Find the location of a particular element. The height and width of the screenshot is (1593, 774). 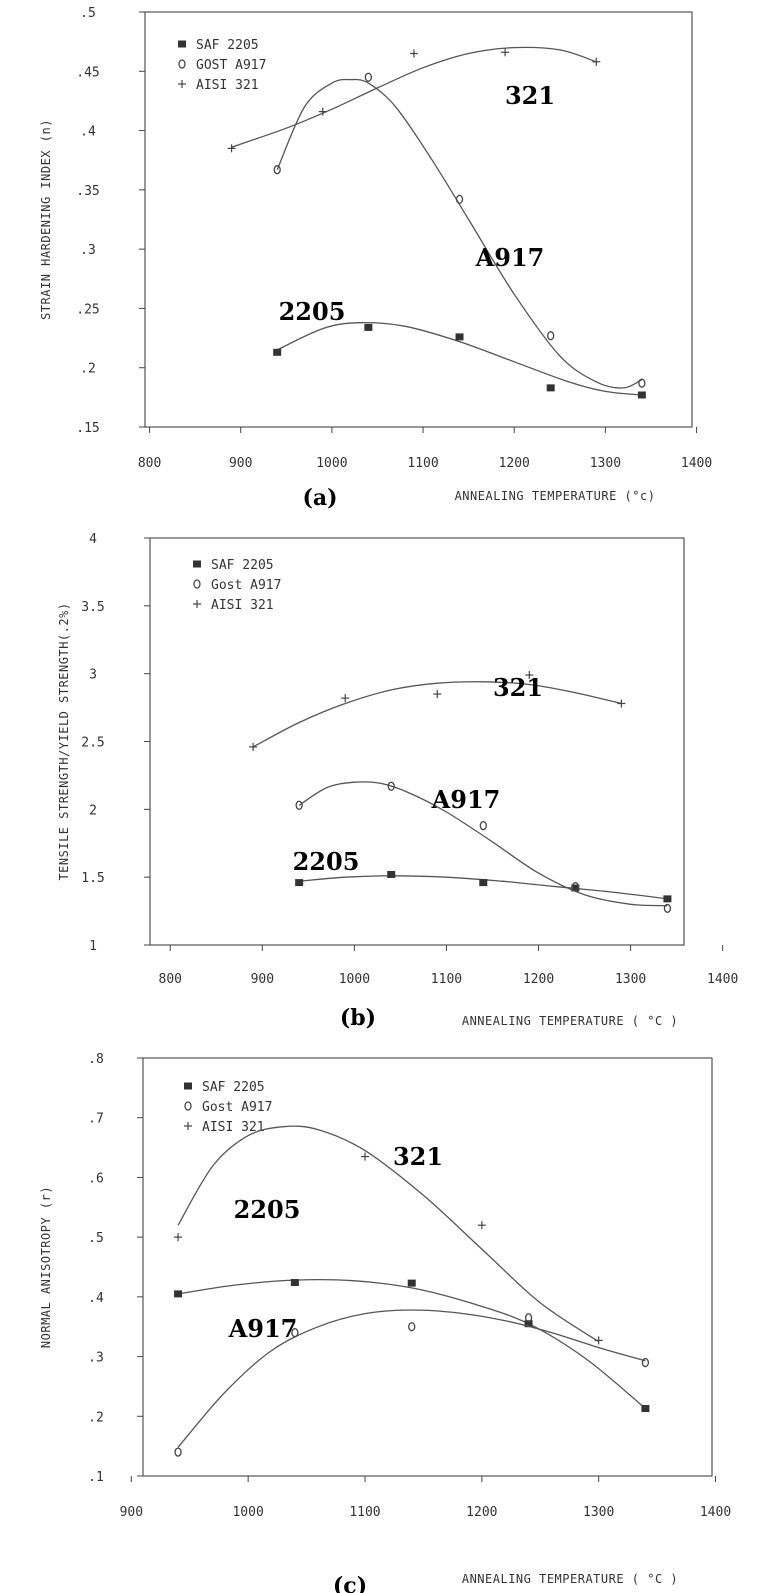

y-tick-label: 3.5 is located at coordinates (92, 607).